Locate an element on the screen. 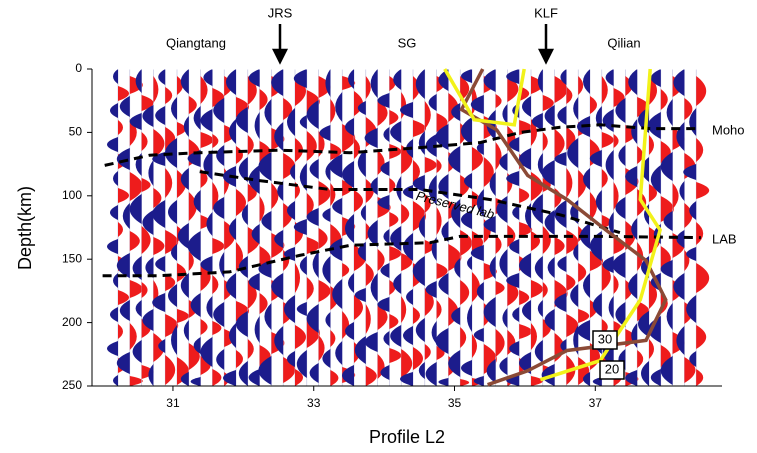 Image resolution: width=757 pixels, height=453 pixels. contour-label-box is located at coordinates (612, 370).